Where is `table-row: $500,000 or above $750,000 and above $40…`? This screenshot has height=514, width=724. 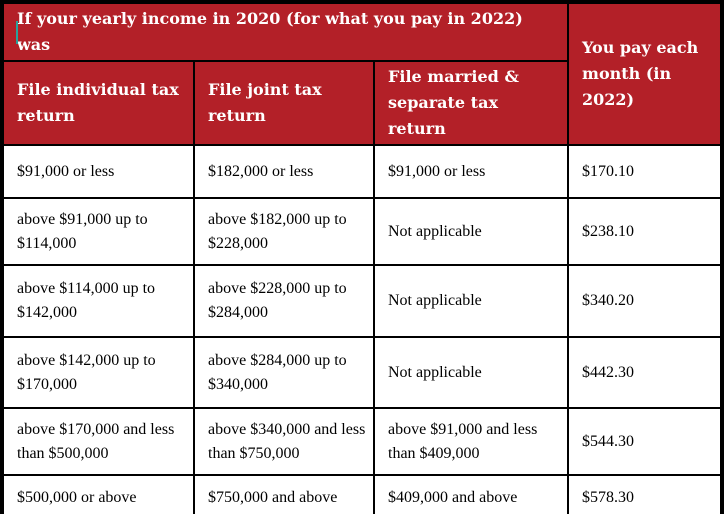
table-row: $500,000 or above $750,000 and above $40… is located at coordinates (362, 494).